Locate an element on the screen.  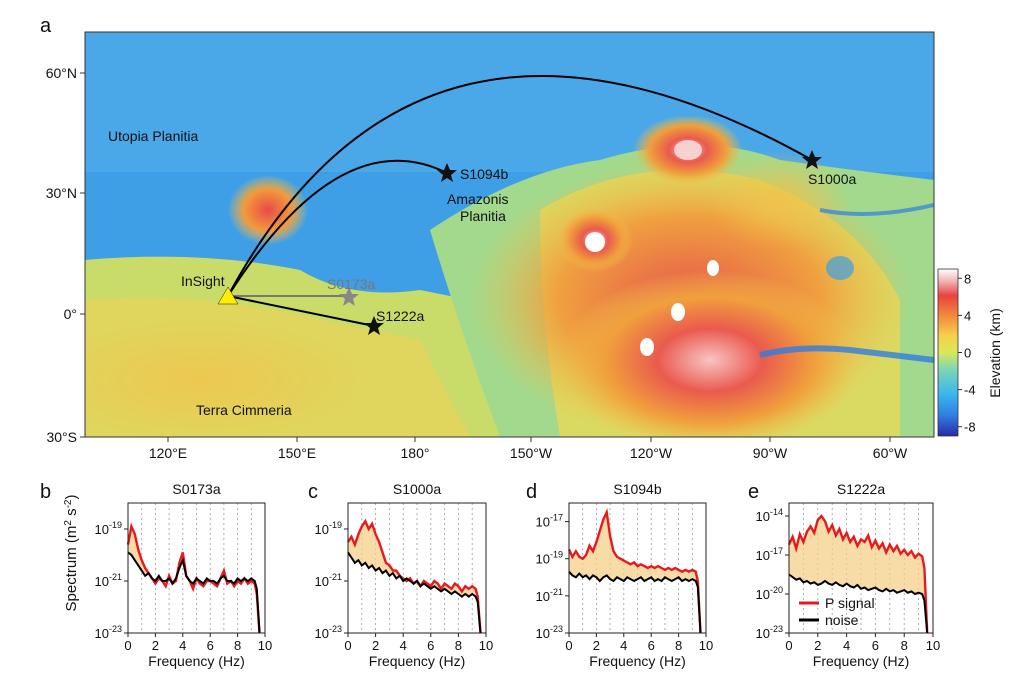
raypath-s1222a is located at coordinates (301, 311).